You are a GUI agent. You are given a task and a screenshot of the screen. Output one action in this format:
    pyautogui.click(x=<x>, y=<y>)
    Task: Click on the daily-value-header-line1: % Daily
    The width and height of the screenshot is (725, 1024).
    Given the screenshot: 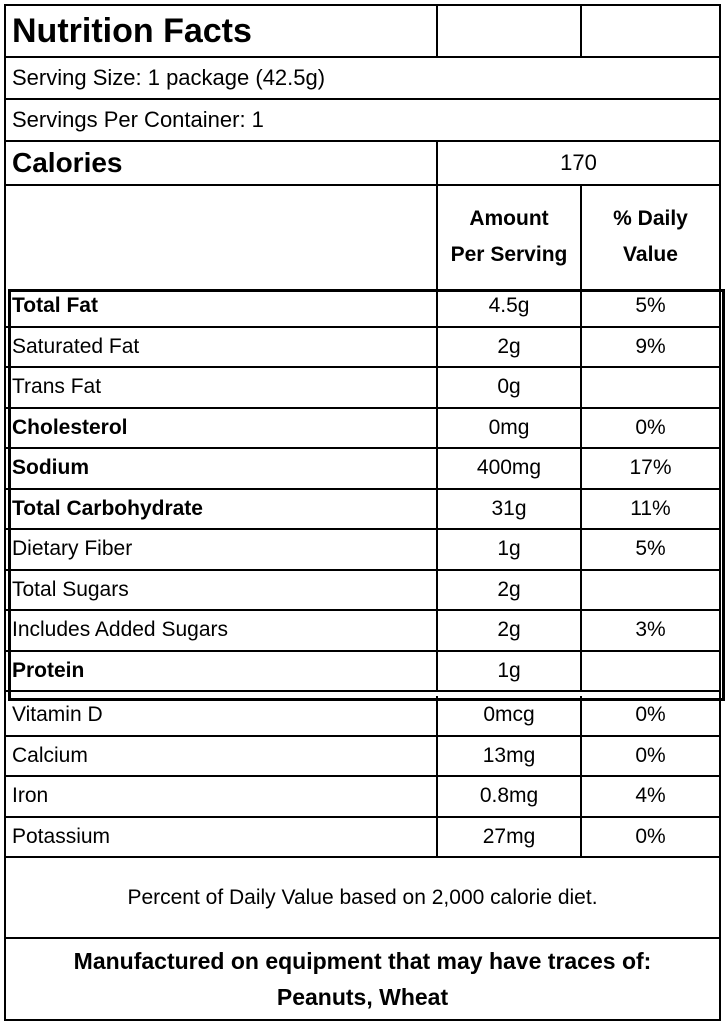 What is the action you would take?
    pyautogui.click(x=650, y=218)
    